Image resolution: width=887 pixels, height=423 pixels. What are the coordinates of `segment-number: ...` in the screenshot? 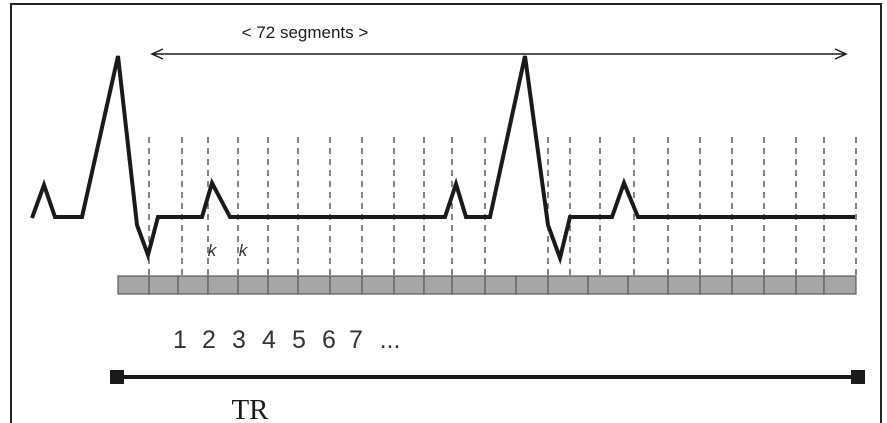 It's located at (390, 340).